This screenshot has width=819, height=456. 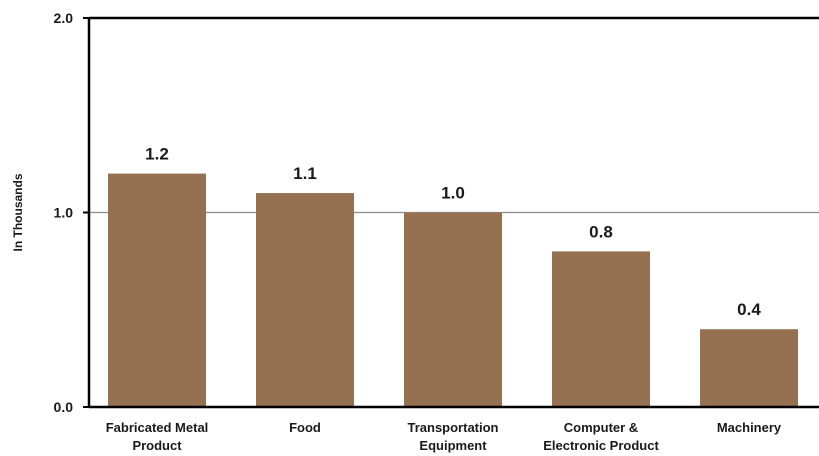 What do you see at coordinates (601, 231) in the screenshot?
I see `bar-value-label: 0.8` at bounding box center [601, 231].